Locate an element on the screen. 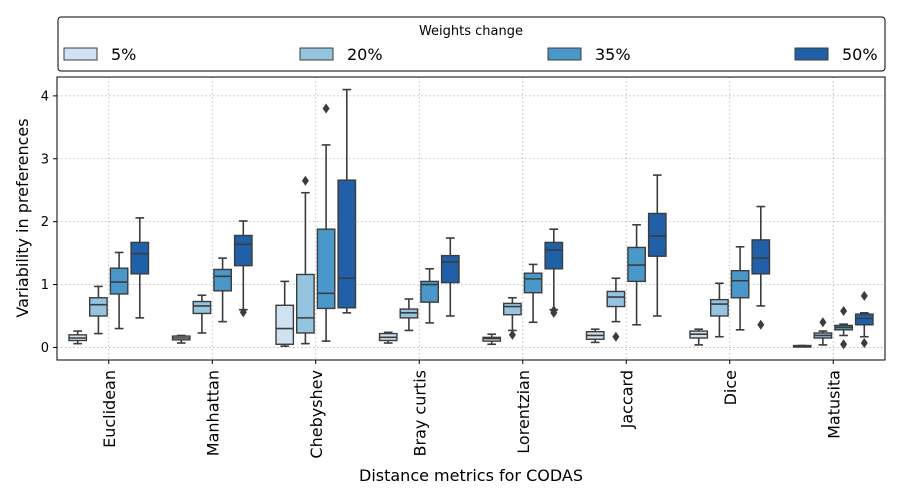 The height and width of the screenshot is (500, 900). x-tick-label: Jaccard is located at coordinates (626, 399).